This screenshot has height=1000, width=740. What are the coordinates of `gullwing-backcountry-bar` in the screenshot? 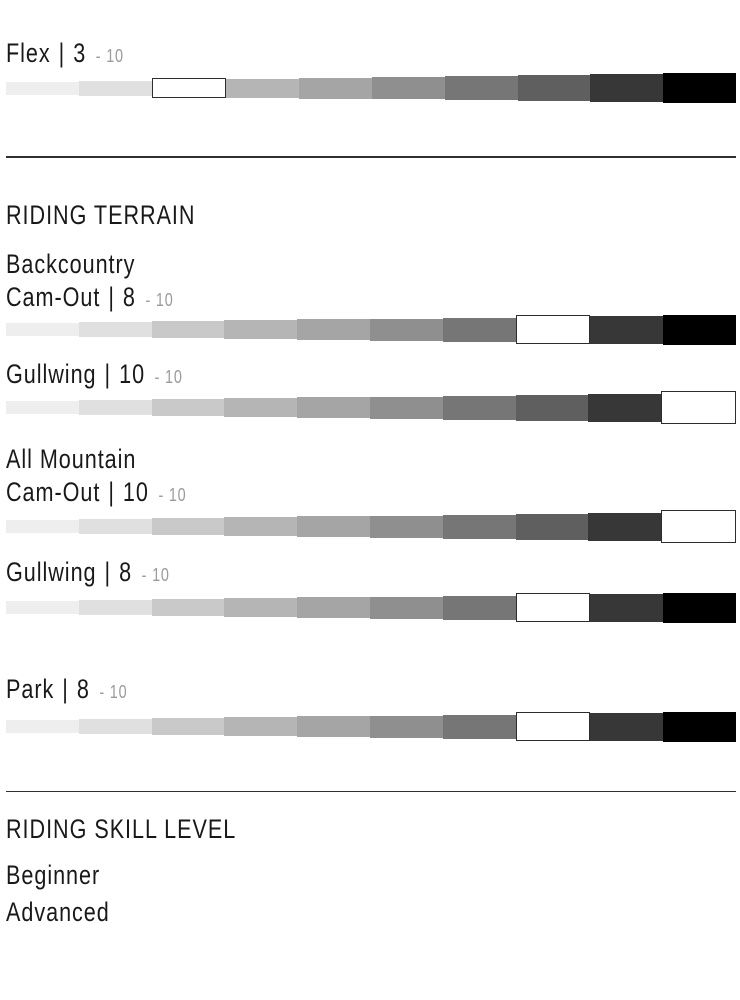 It's located at (371, 408).